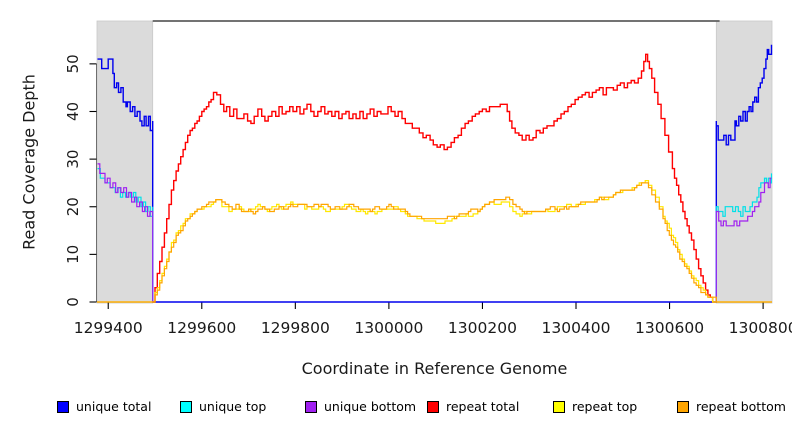 This screenshot has height=432, width=792. Describe the element at coordinates (434, 368) in the screenshot. I see `x-axis-title: Coordinate in Reference Genome` at that location.